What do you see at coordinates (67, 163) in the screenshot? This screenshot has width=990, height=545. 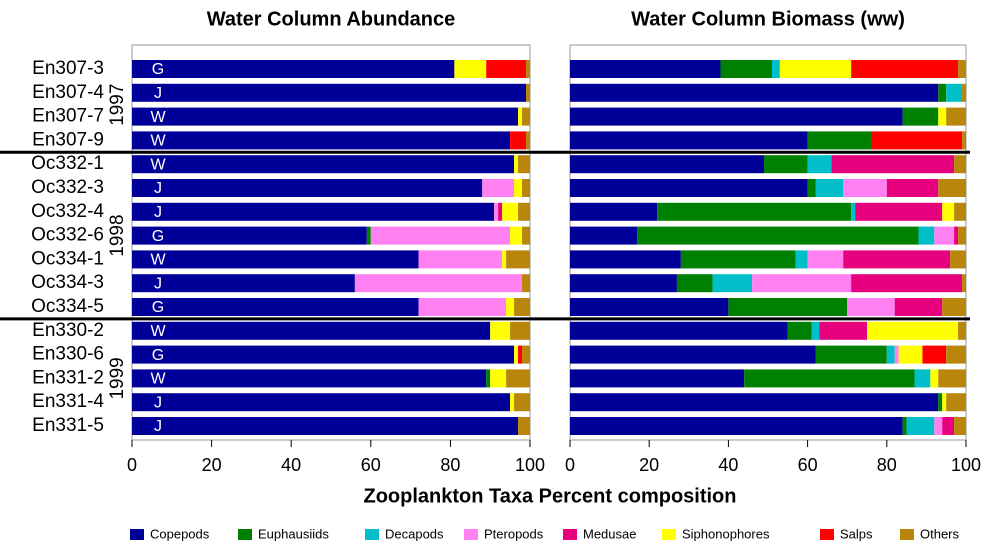 I see `category-label: Oc332-1` at bounding box center [67, 163].